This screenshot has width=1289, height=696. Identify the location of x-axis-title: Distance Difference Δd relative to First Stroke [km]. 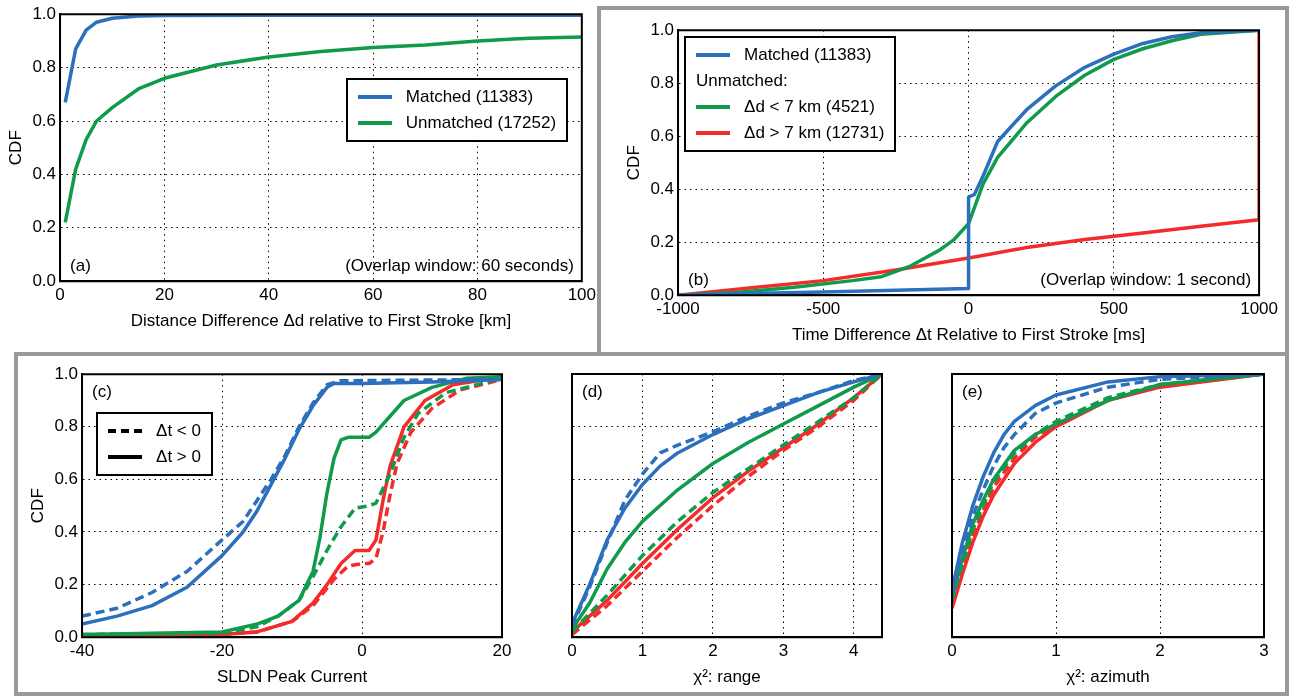
(321, 321).